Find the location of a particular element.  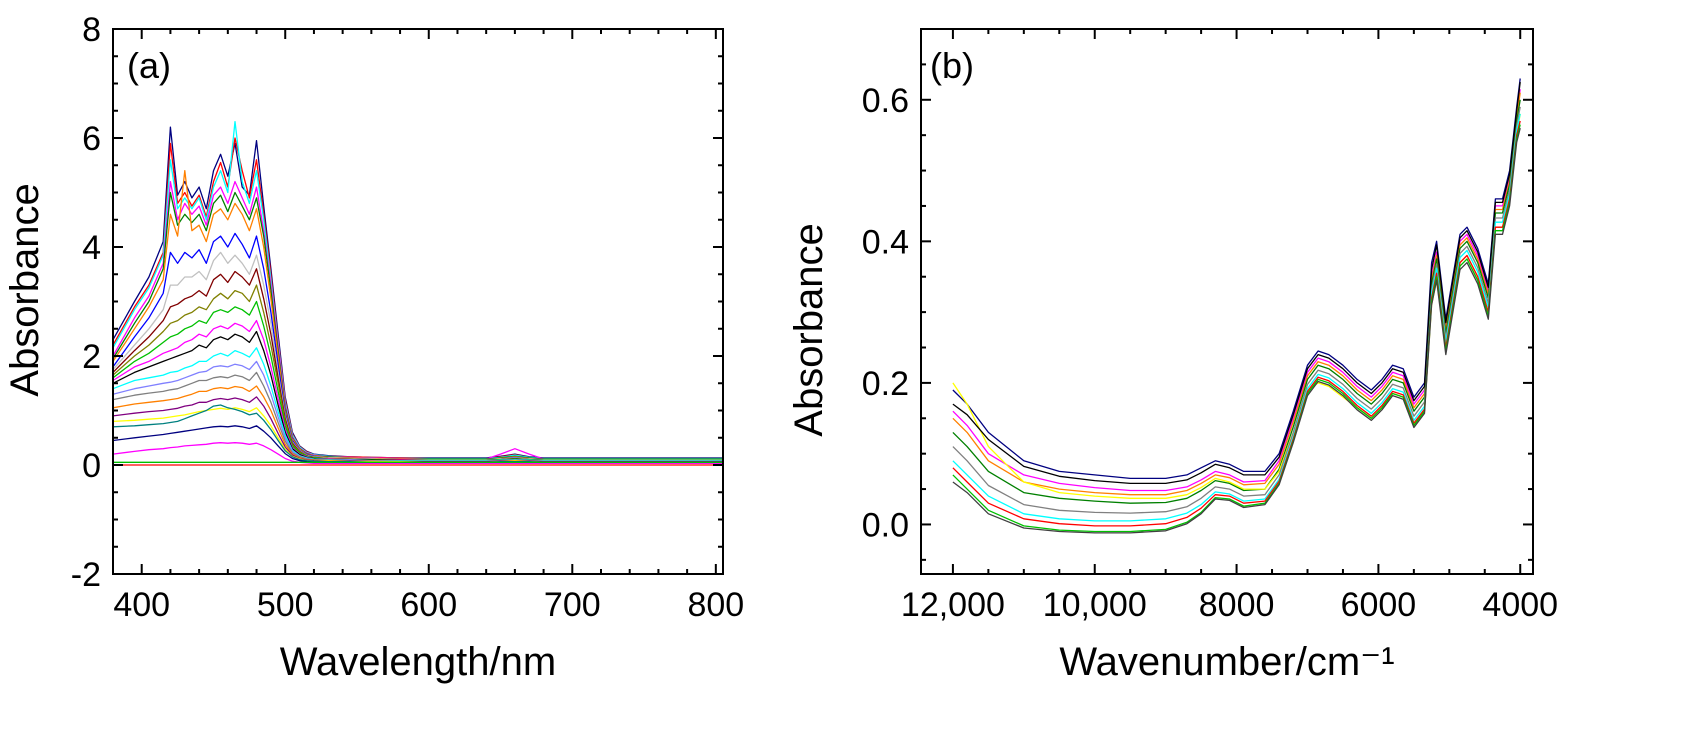

x-tick-label: 6000 is located at coordinates (1379, 605).